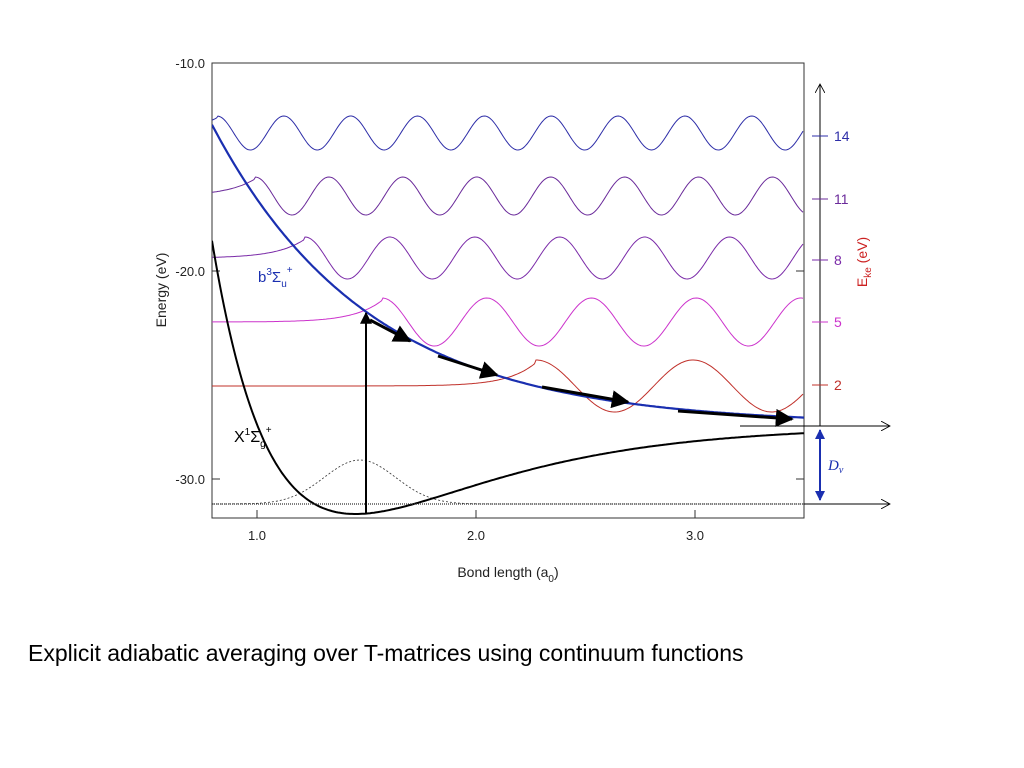  I want to click on ground-main: X, so click(239, 437).